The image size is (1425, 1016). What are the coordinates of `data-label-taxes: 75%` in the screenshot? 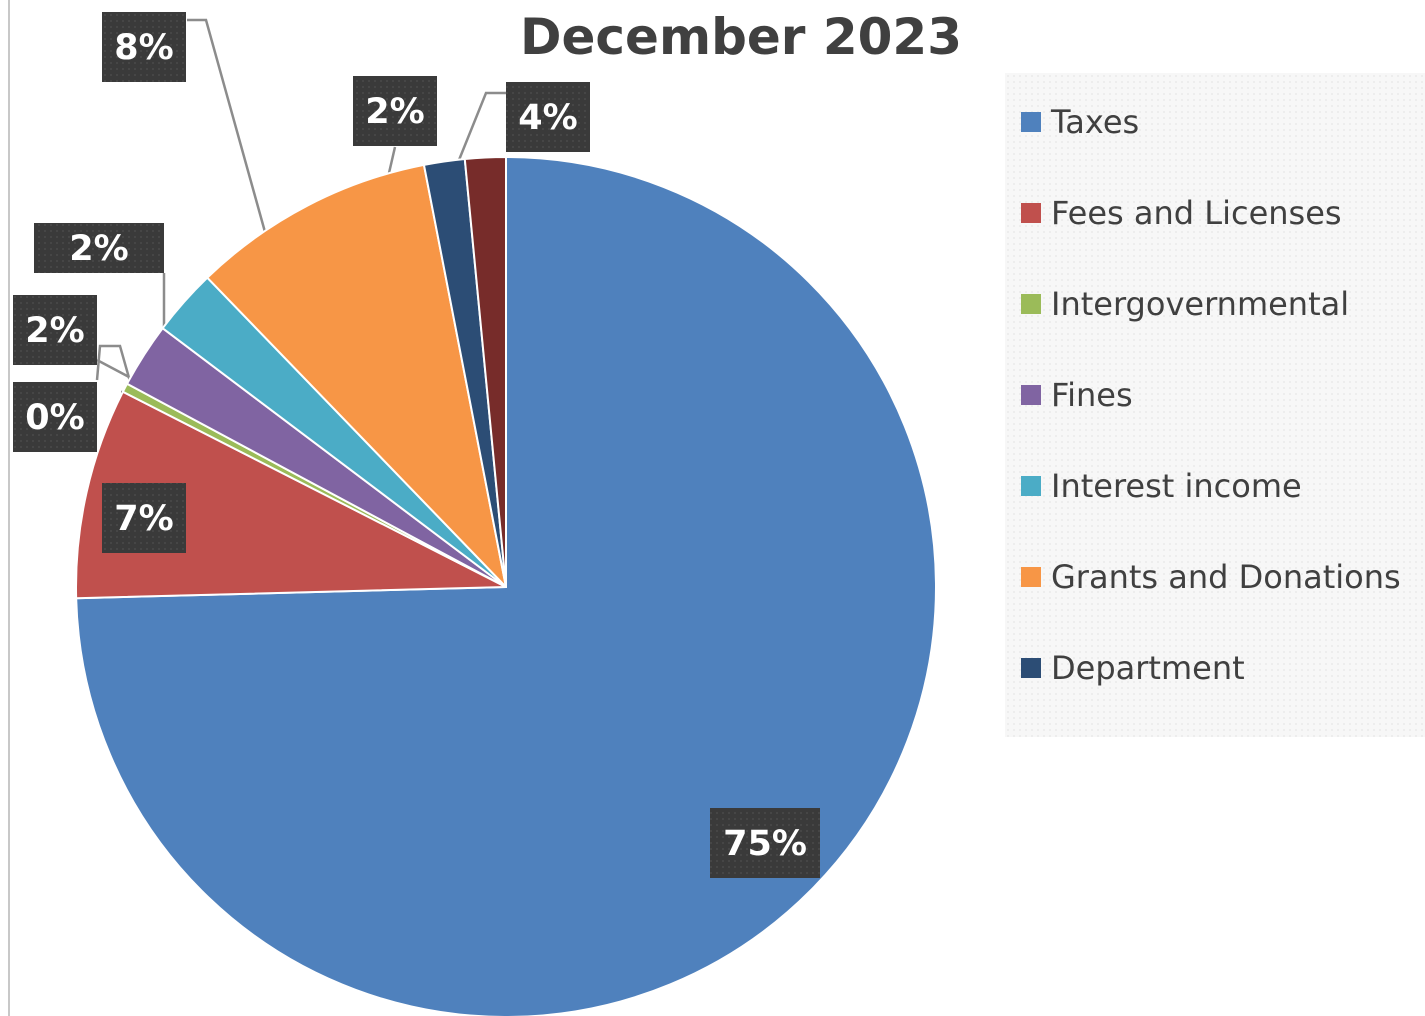 It's located at (765, 843).